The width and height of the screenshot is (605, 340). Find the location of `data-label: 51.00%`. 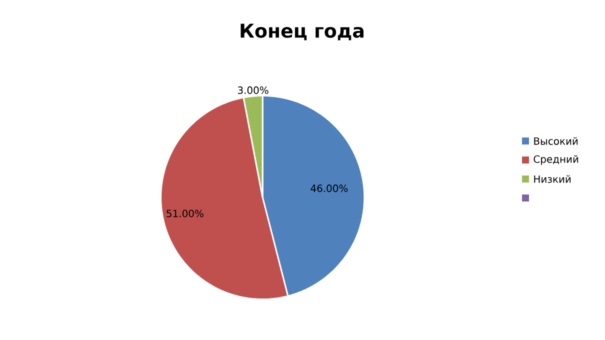

data-label: 51.00% is located at coordinates (185, 214).